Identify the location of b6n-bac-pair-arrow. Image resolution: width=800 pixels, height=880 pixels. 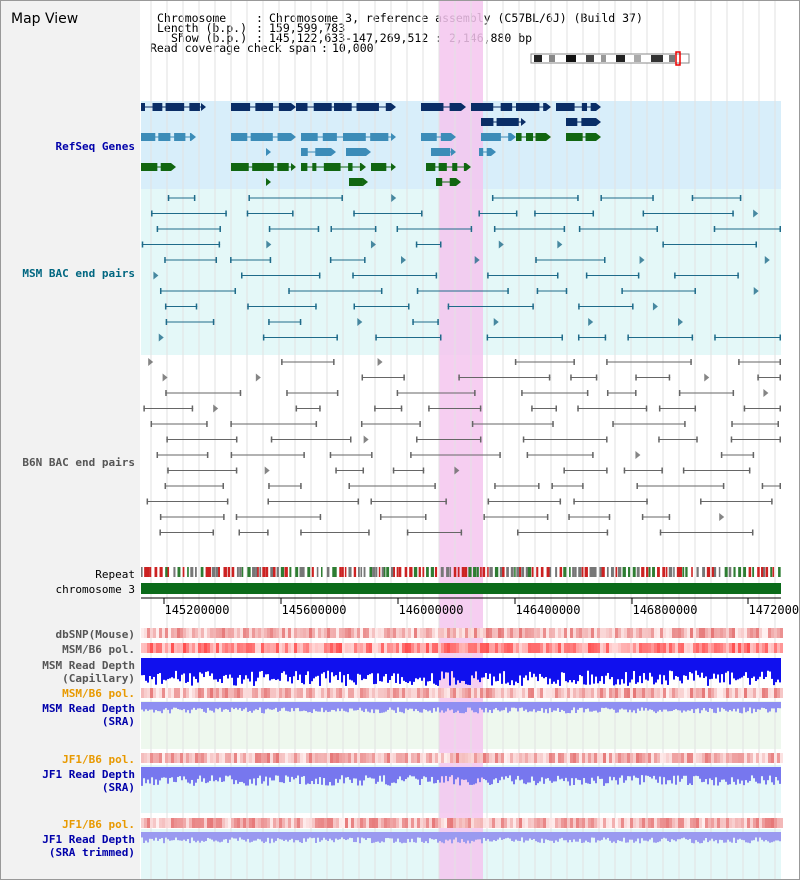
(707, 377).